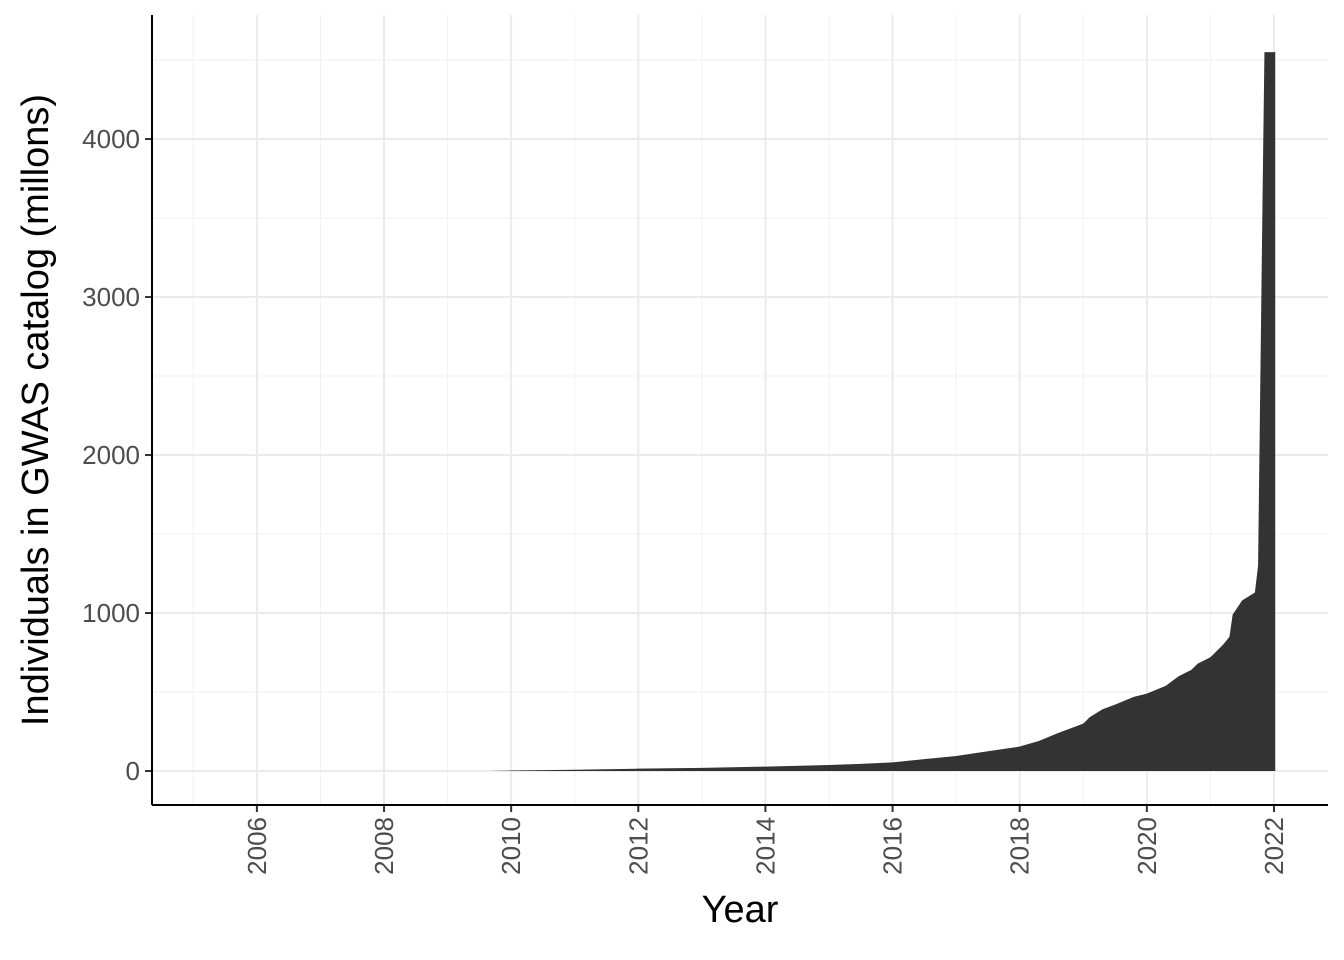 The image size is (1344, 960). What do you see at coordinates (740, 910) in the screenshot?
I see `x-axis-label: Year` at bounding box center [740, 910].